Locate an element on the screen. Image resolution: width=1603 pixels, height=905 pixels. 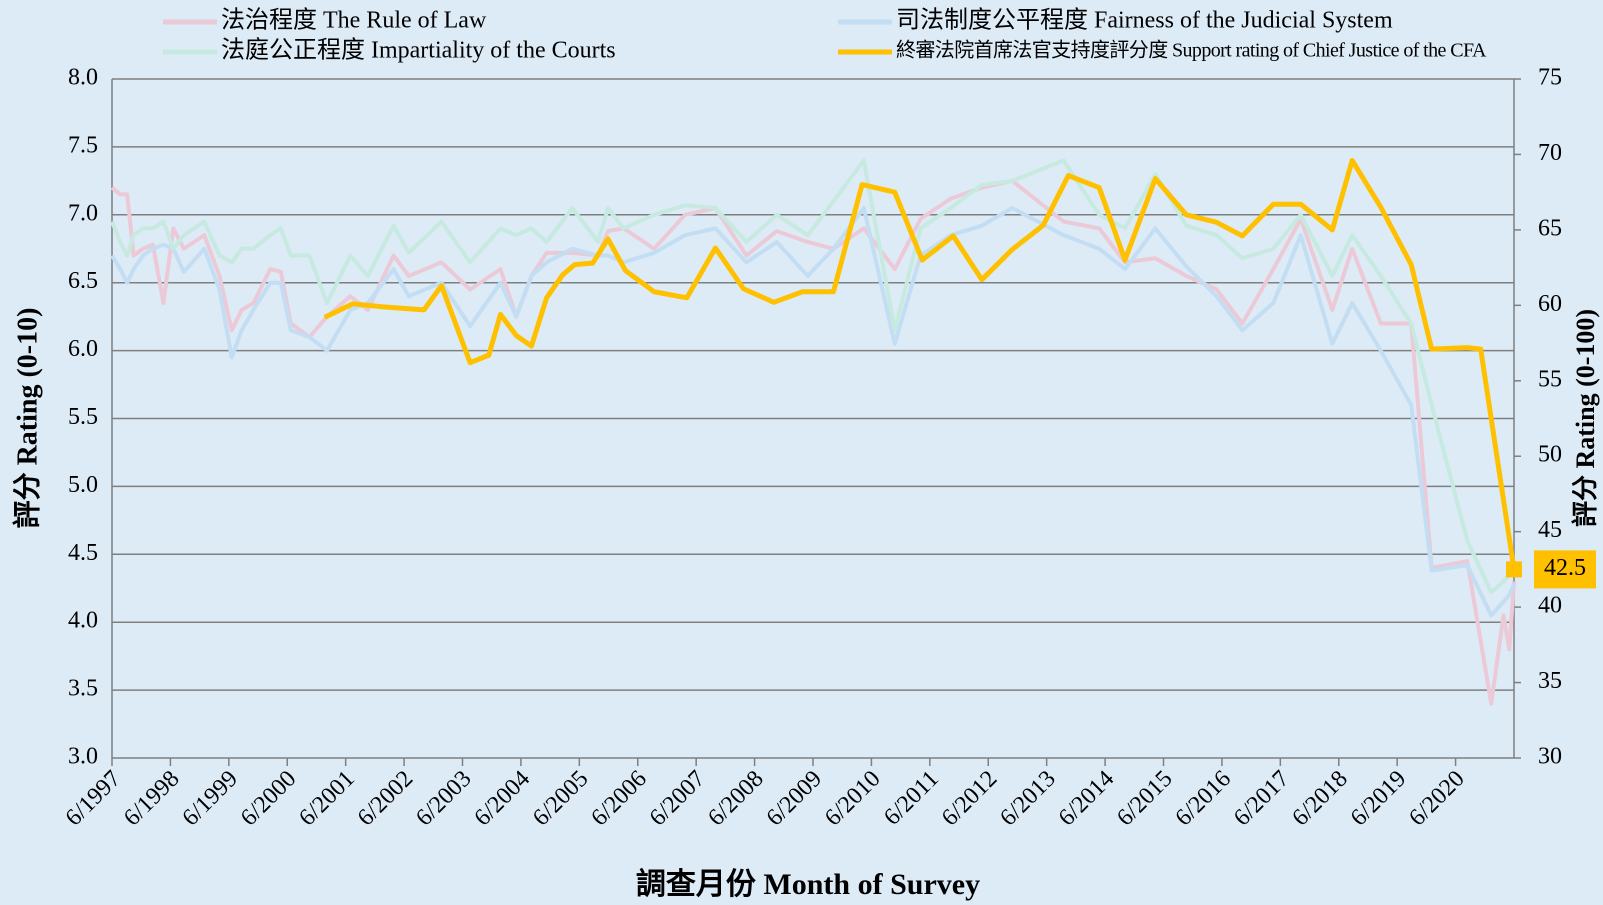
legend-label: 法庭公正程度 Impartiality of the Courts is located at coordinates (418, 50).